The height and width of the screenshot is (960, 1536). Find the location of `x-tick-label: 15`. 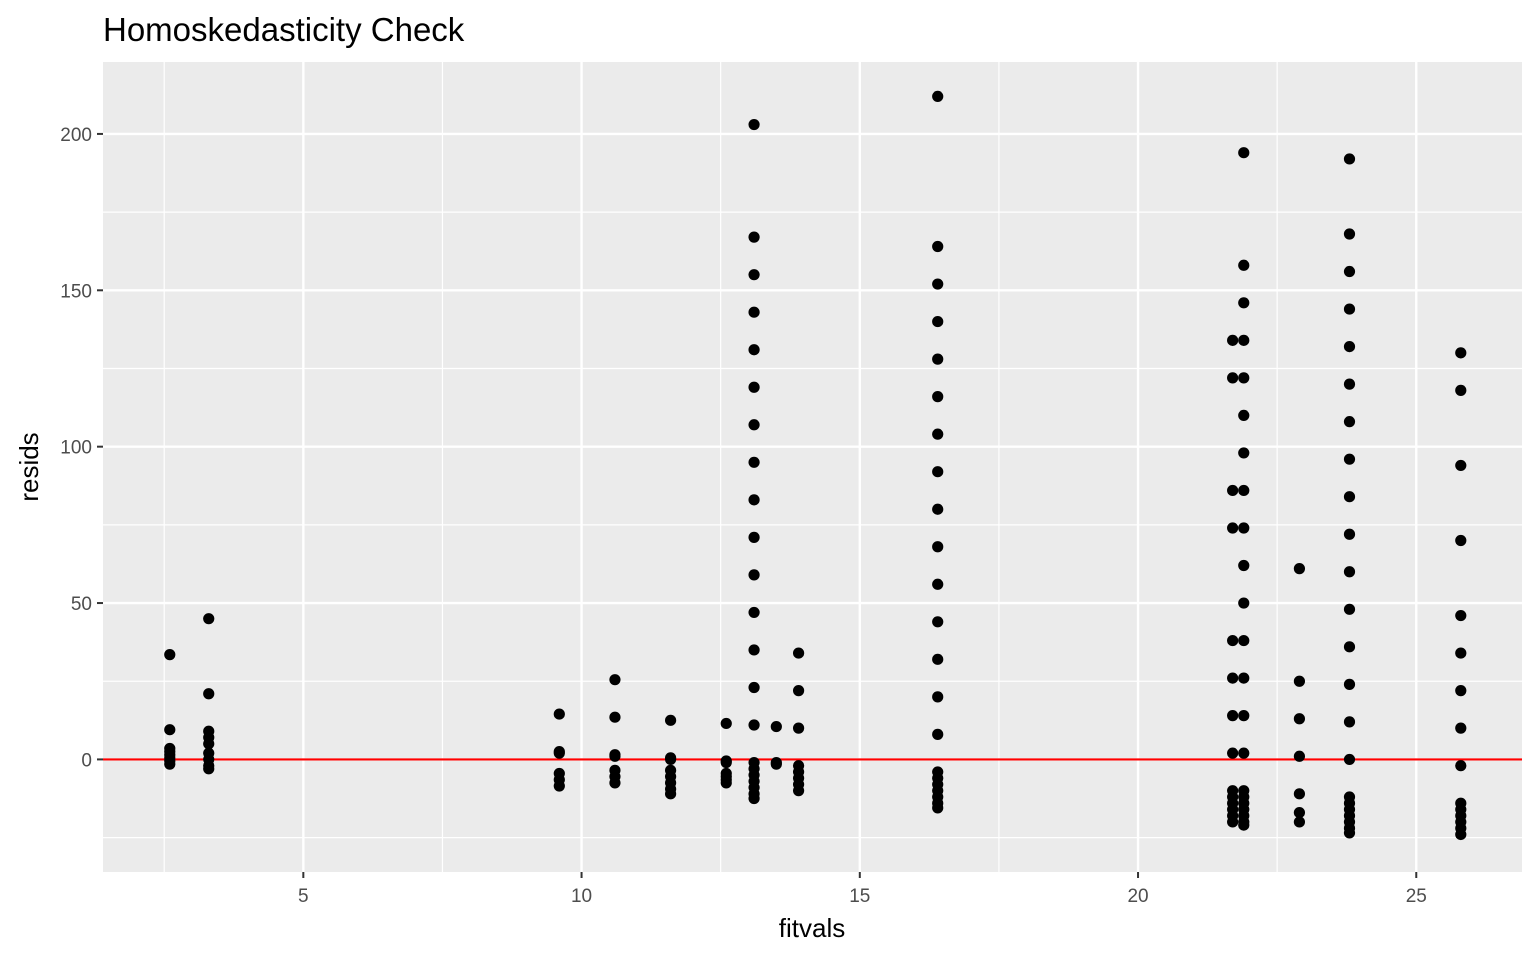

x-tick-label: 15 is located at coordinates (859, 896).